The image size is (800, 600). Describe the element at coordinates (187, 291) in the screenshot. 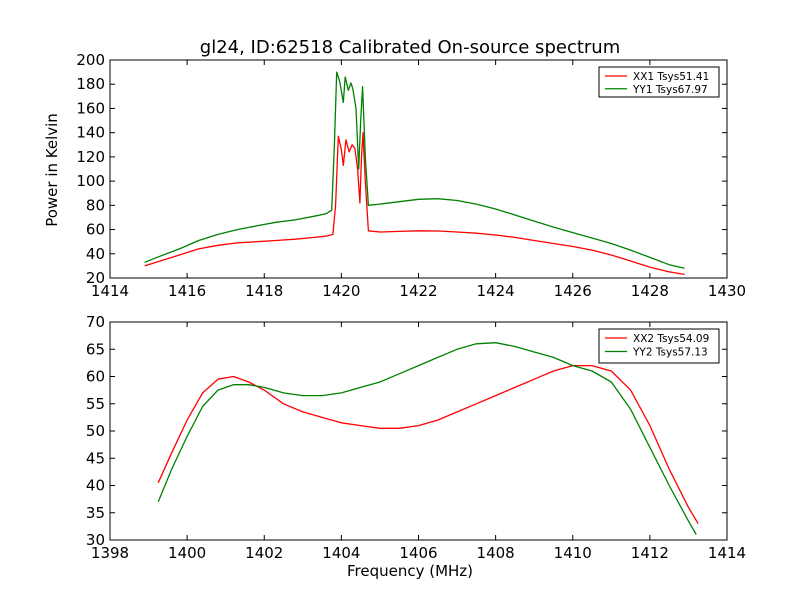

I see `x-tick-label: 1416` at that location.